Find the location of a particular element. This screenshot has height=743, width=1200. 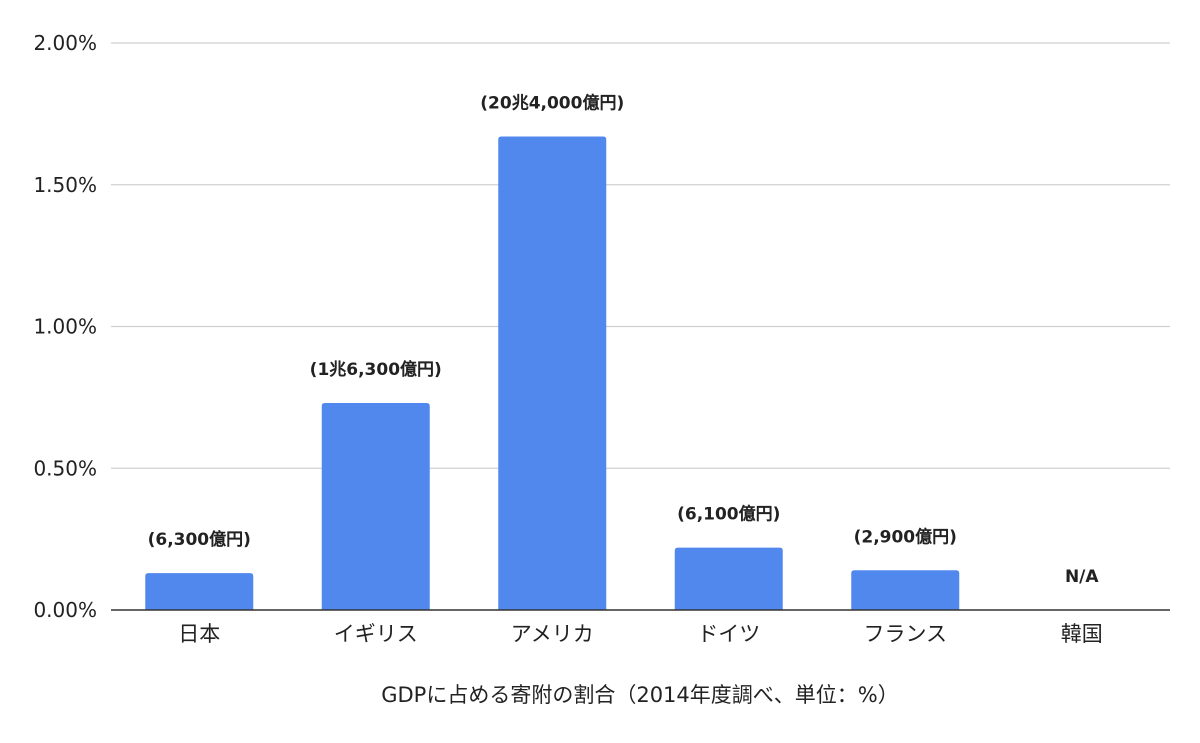

x-axis-title: GDPに占める寄附の割合（2014年度調べ、単位：%） is located at coordinates (640, 695).